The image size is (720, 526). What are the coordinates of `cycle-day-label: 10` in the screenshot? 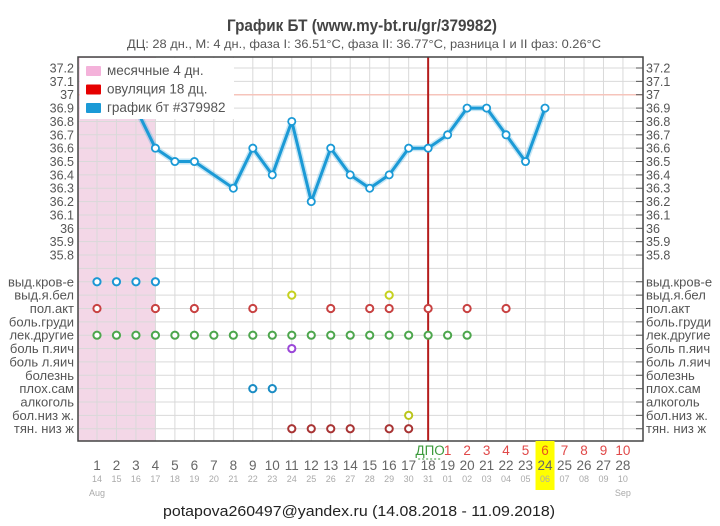 It's located at (272, 465).